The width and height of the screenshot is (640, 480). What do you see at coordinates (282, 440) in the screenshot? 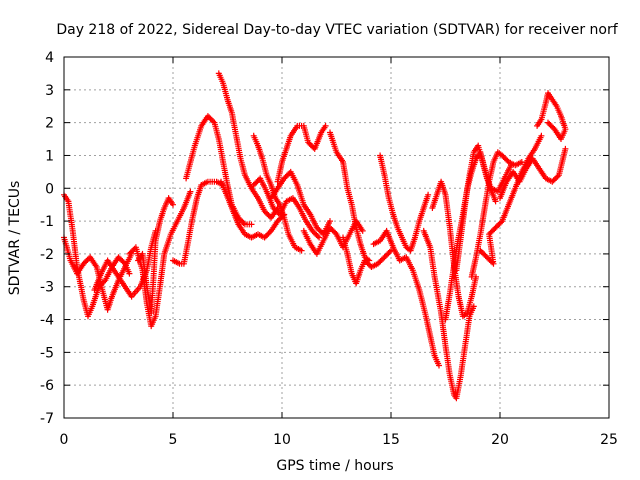
I see `x-tick-label: 10` at bounding box center [282, 440].